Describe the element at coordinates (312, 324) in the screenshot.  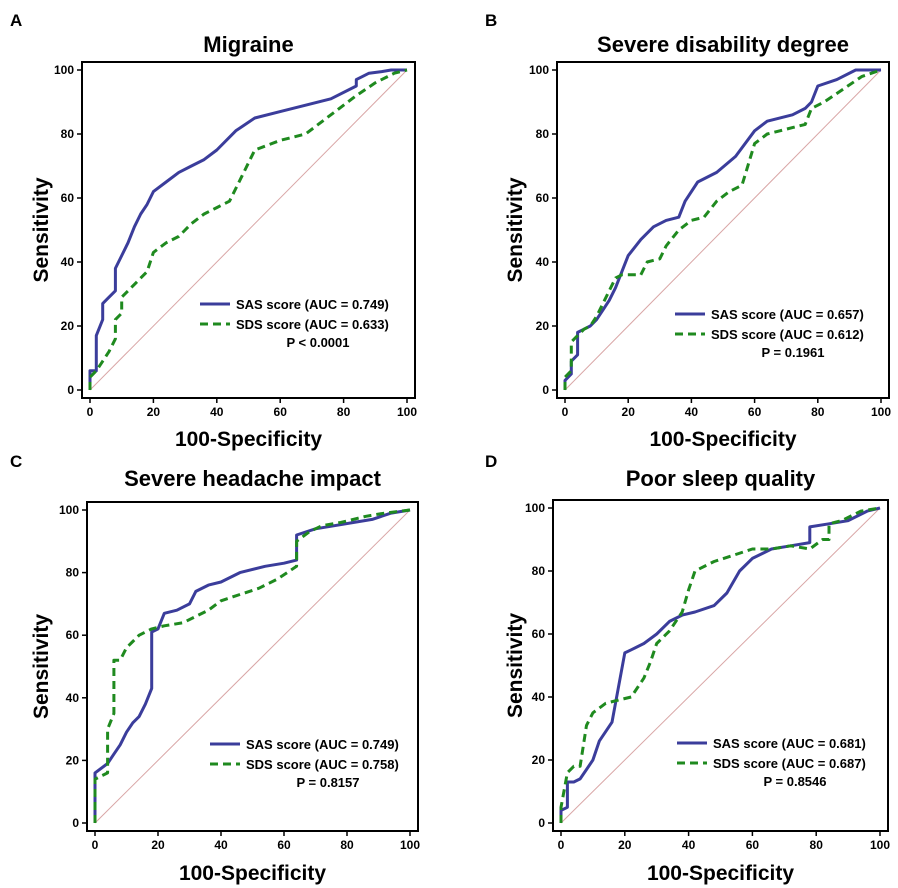
I see `legend-label-sds: SDS score (AUC = 0.633)` at that location.